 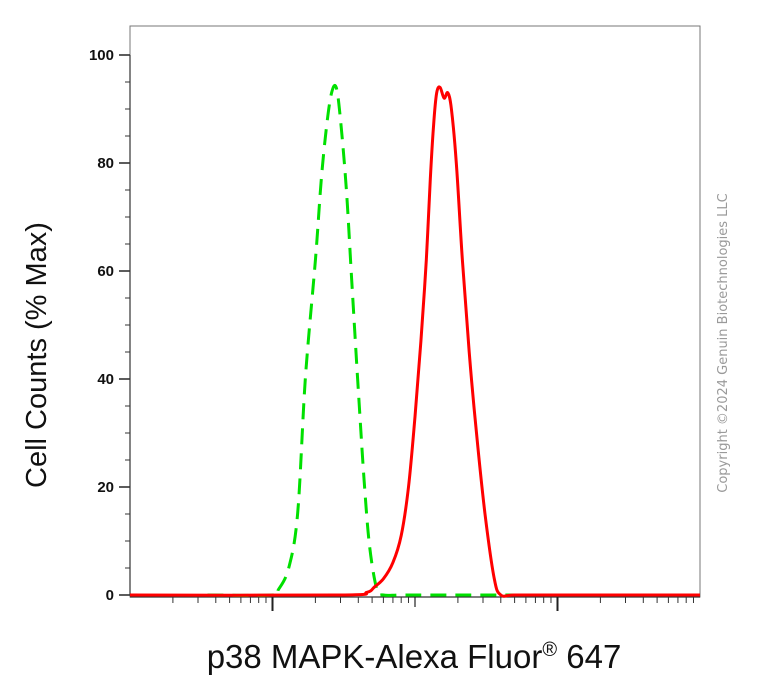 What do you see at coordinates (101, 55) in the screenshot?
I see `y-tick-label: 100` at bounding box center [101, 55].